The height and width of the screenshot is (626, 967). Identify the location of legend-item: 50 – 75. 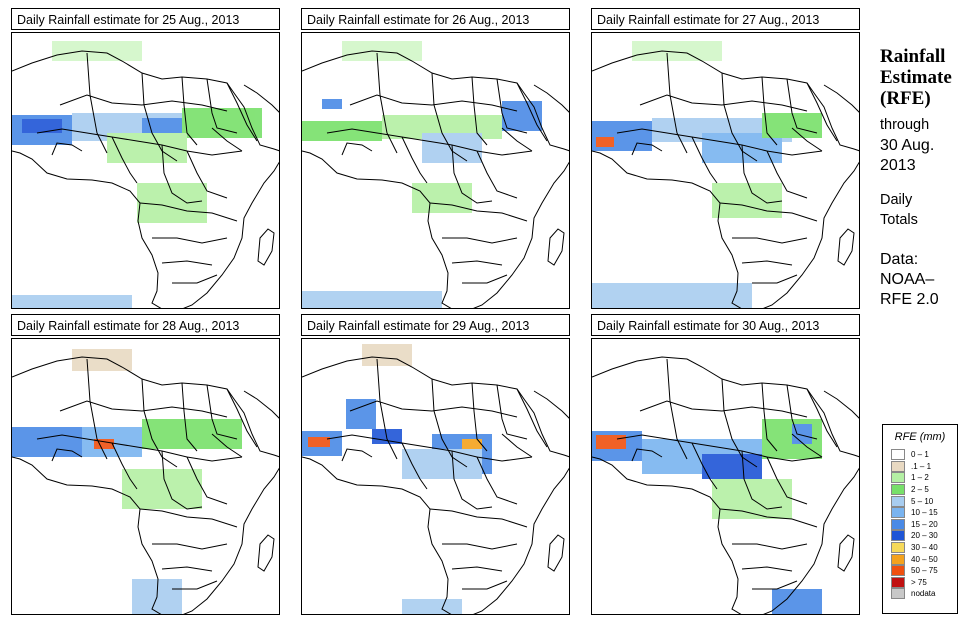
(924, 571).